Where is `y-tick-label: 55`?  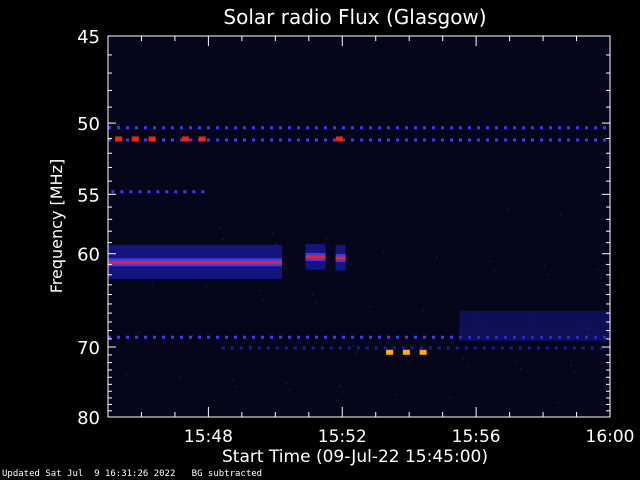
y-tick-label: 55 is located at coordinates (88, 195).